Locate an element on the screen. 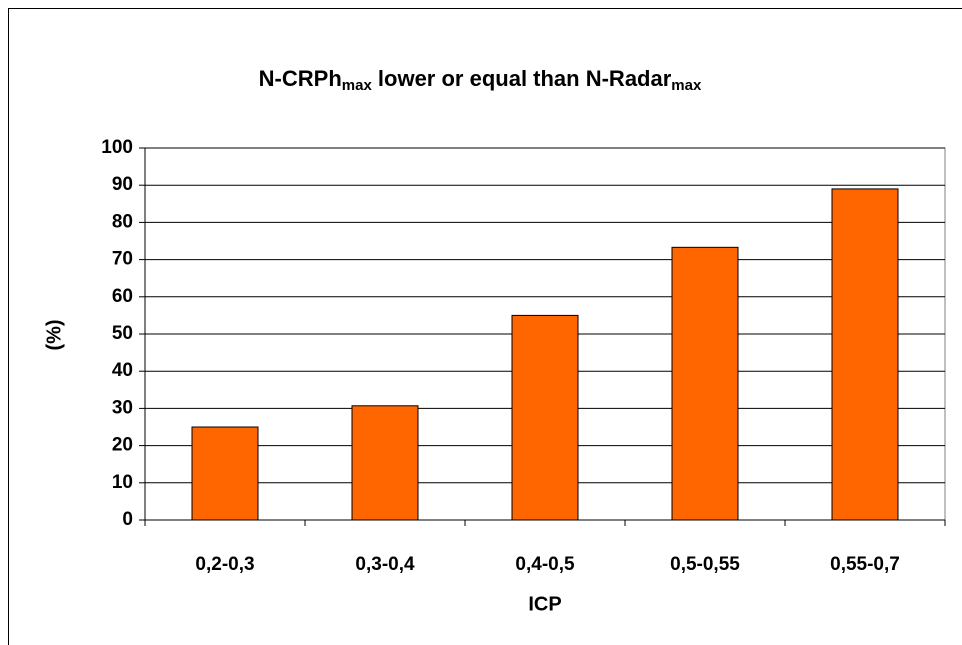 The height and width of the screenshot is (645, 962). x-tick-label: 0,5-0,55 is located at coordinates (705, 564).